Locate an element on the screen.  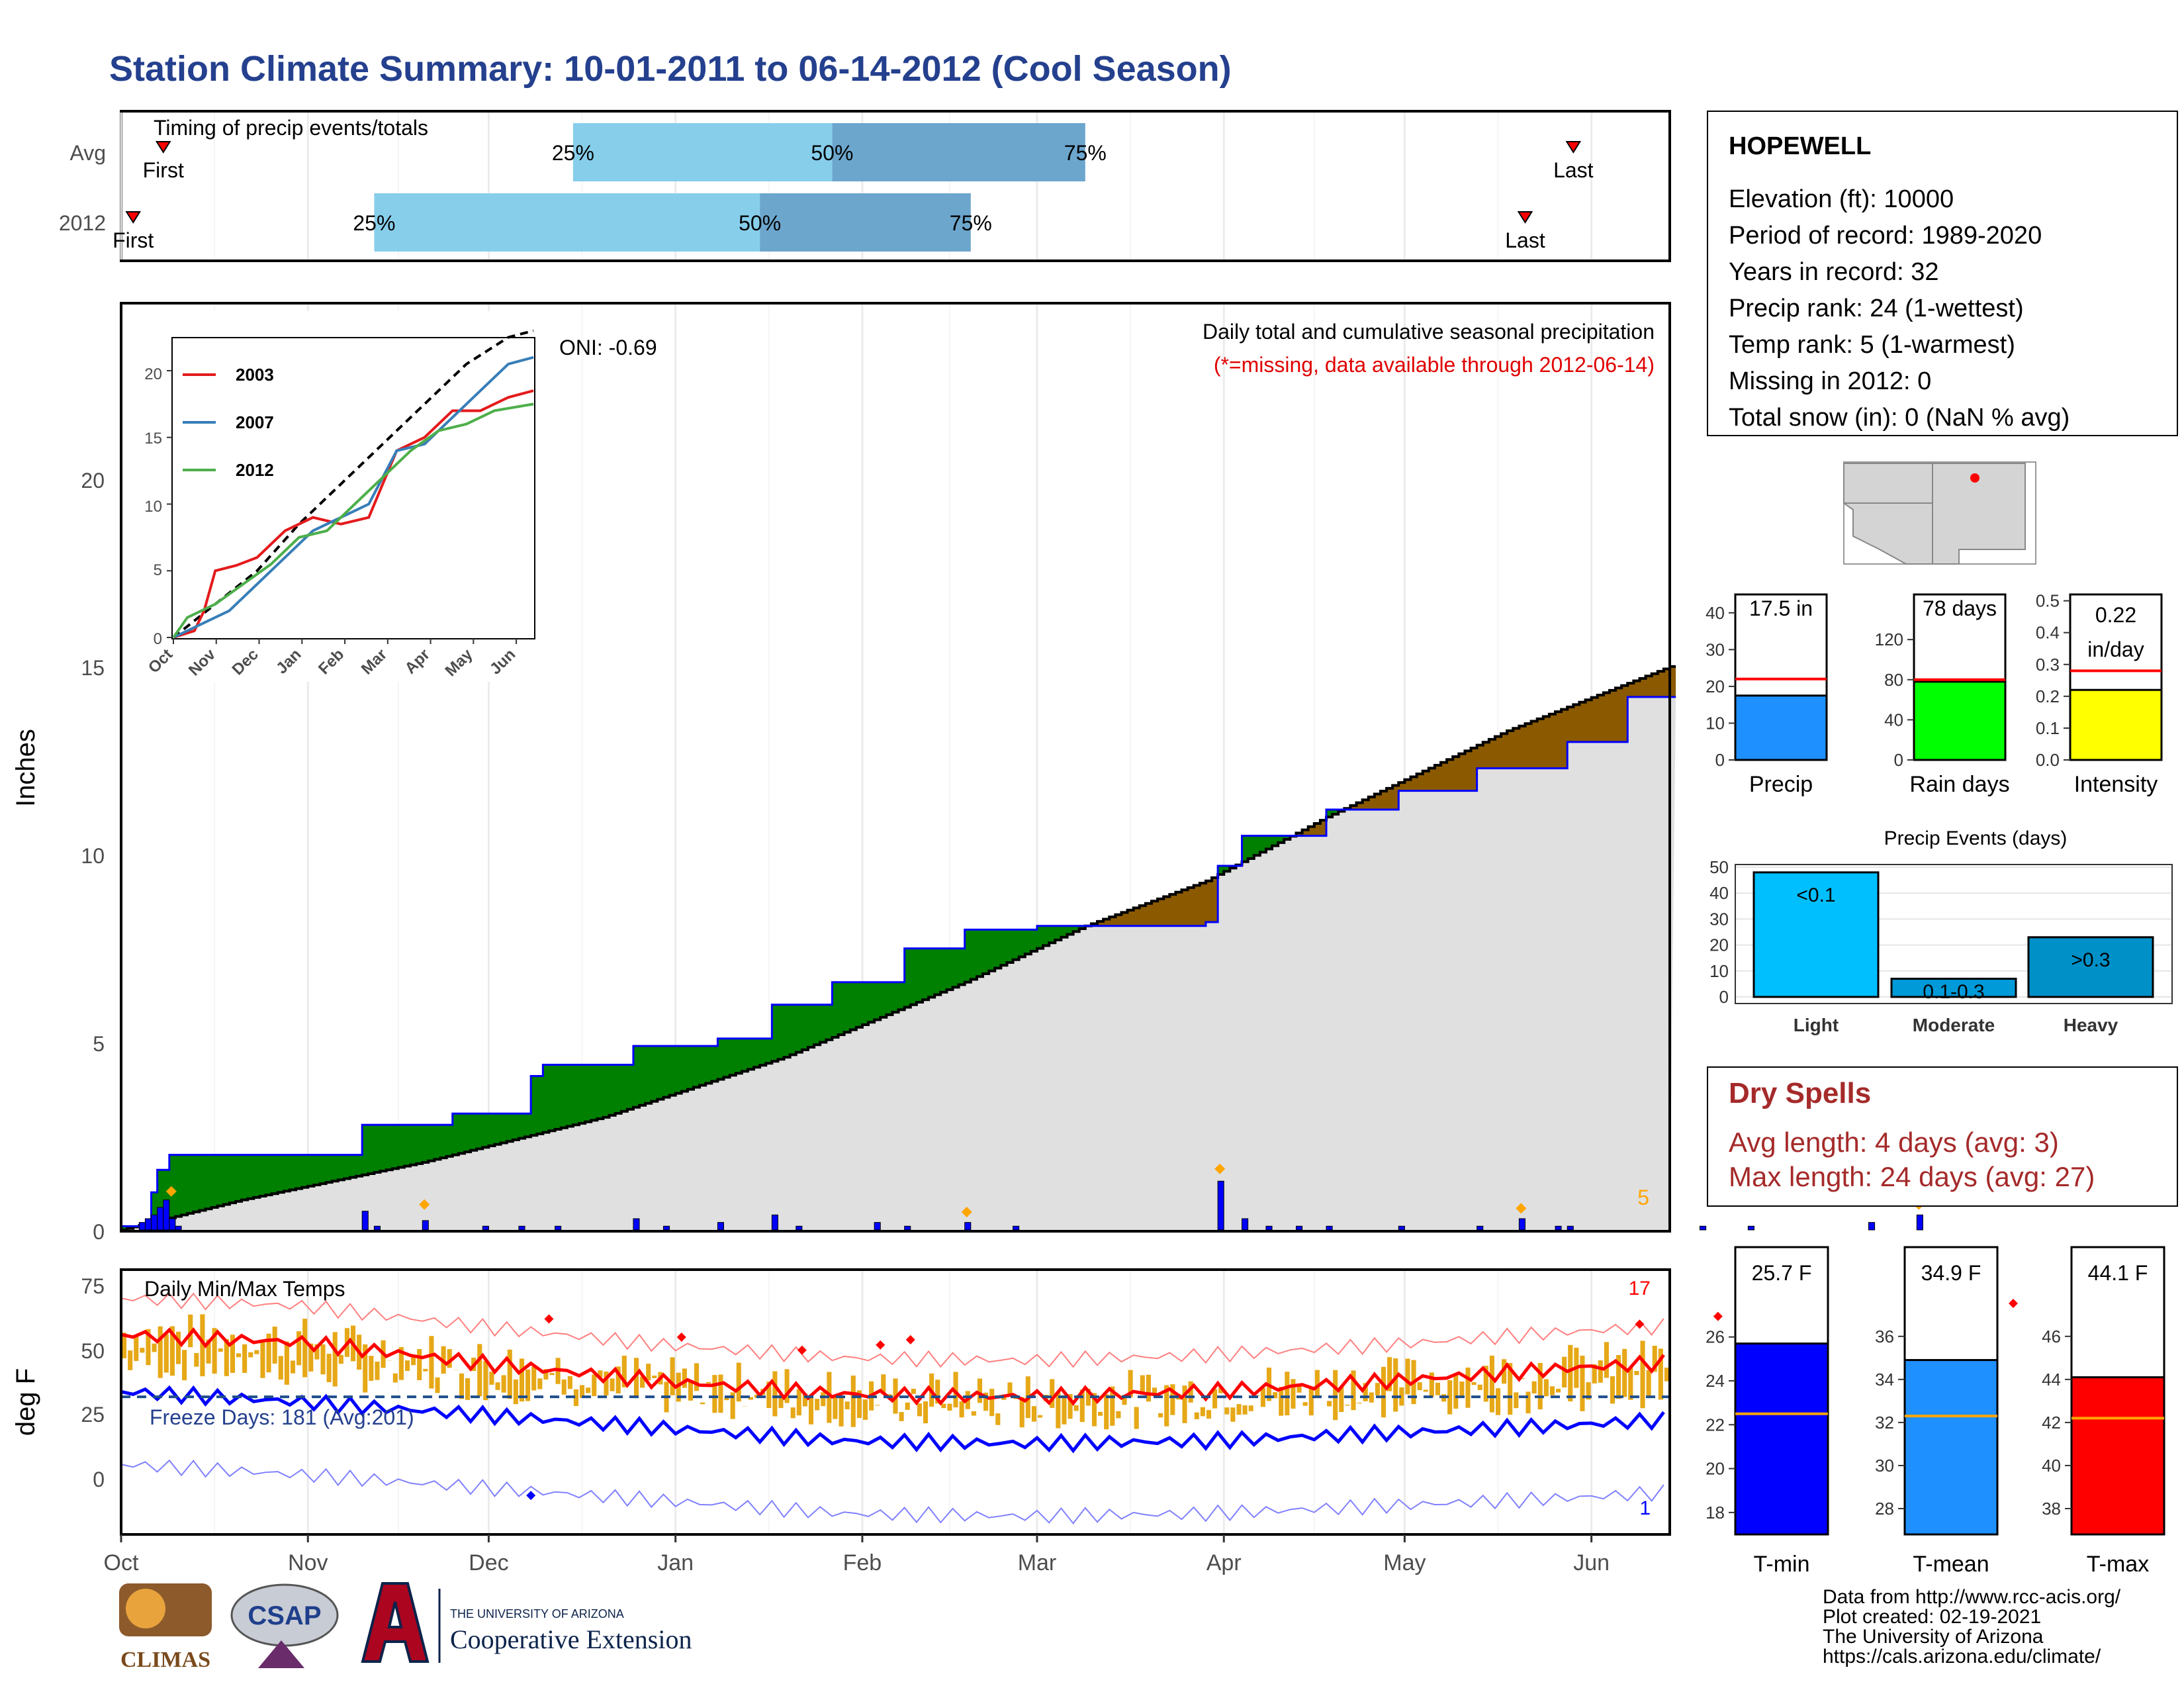
temp-label-T-max: T-max is located at coordinates (2118, 1564).